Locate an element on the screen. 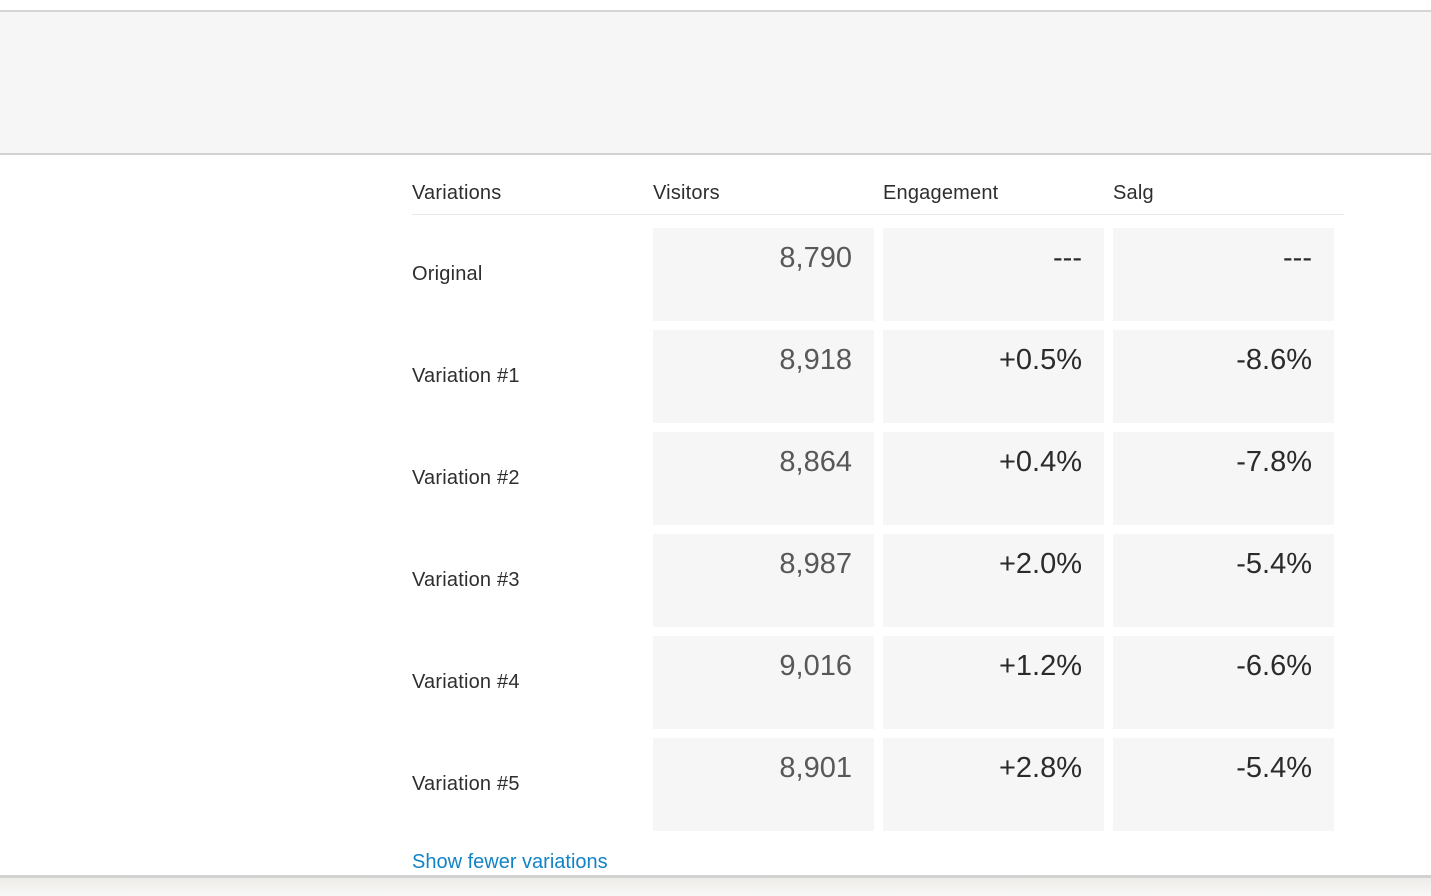 The height and width of the screenshot is (896, 1431). visitors-value-cell: 8,918 is located at coordinates (763, 376).